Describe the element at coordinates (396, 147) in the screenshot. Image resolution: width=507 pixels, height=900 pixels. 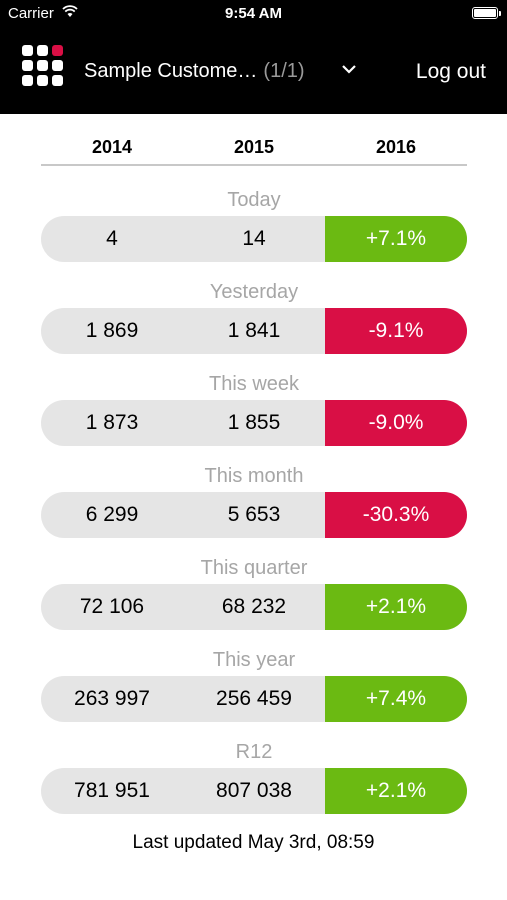
I see `year-2016: 2016` at that location.